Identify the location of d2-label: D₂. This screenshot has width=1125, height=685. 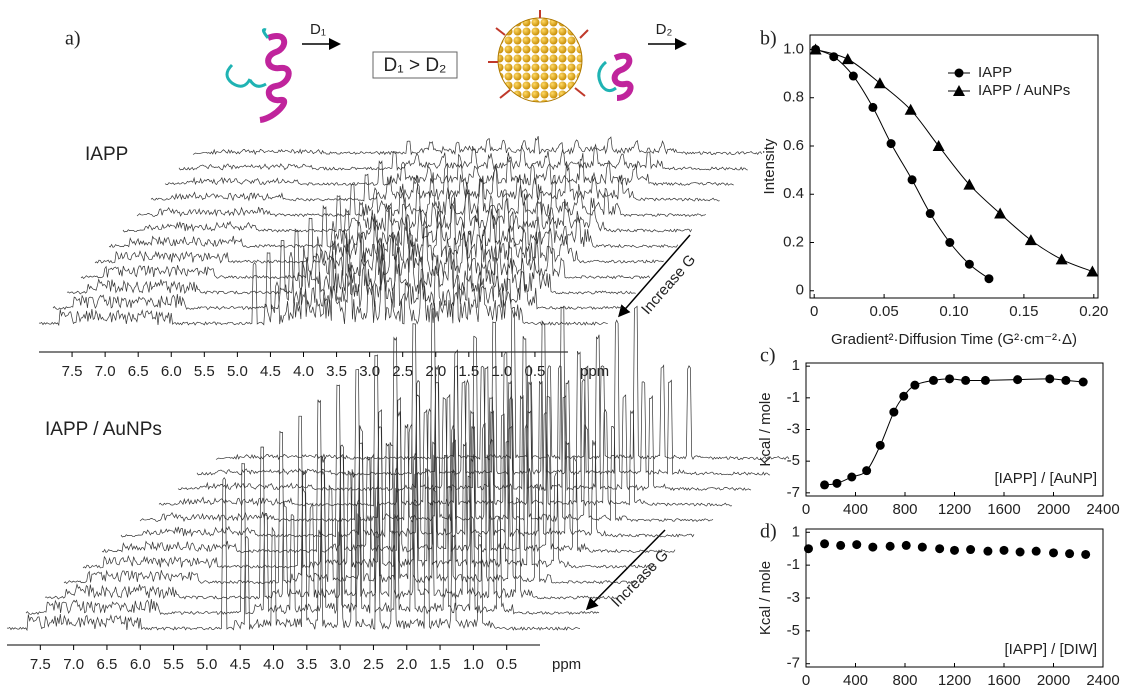
(664, 29).